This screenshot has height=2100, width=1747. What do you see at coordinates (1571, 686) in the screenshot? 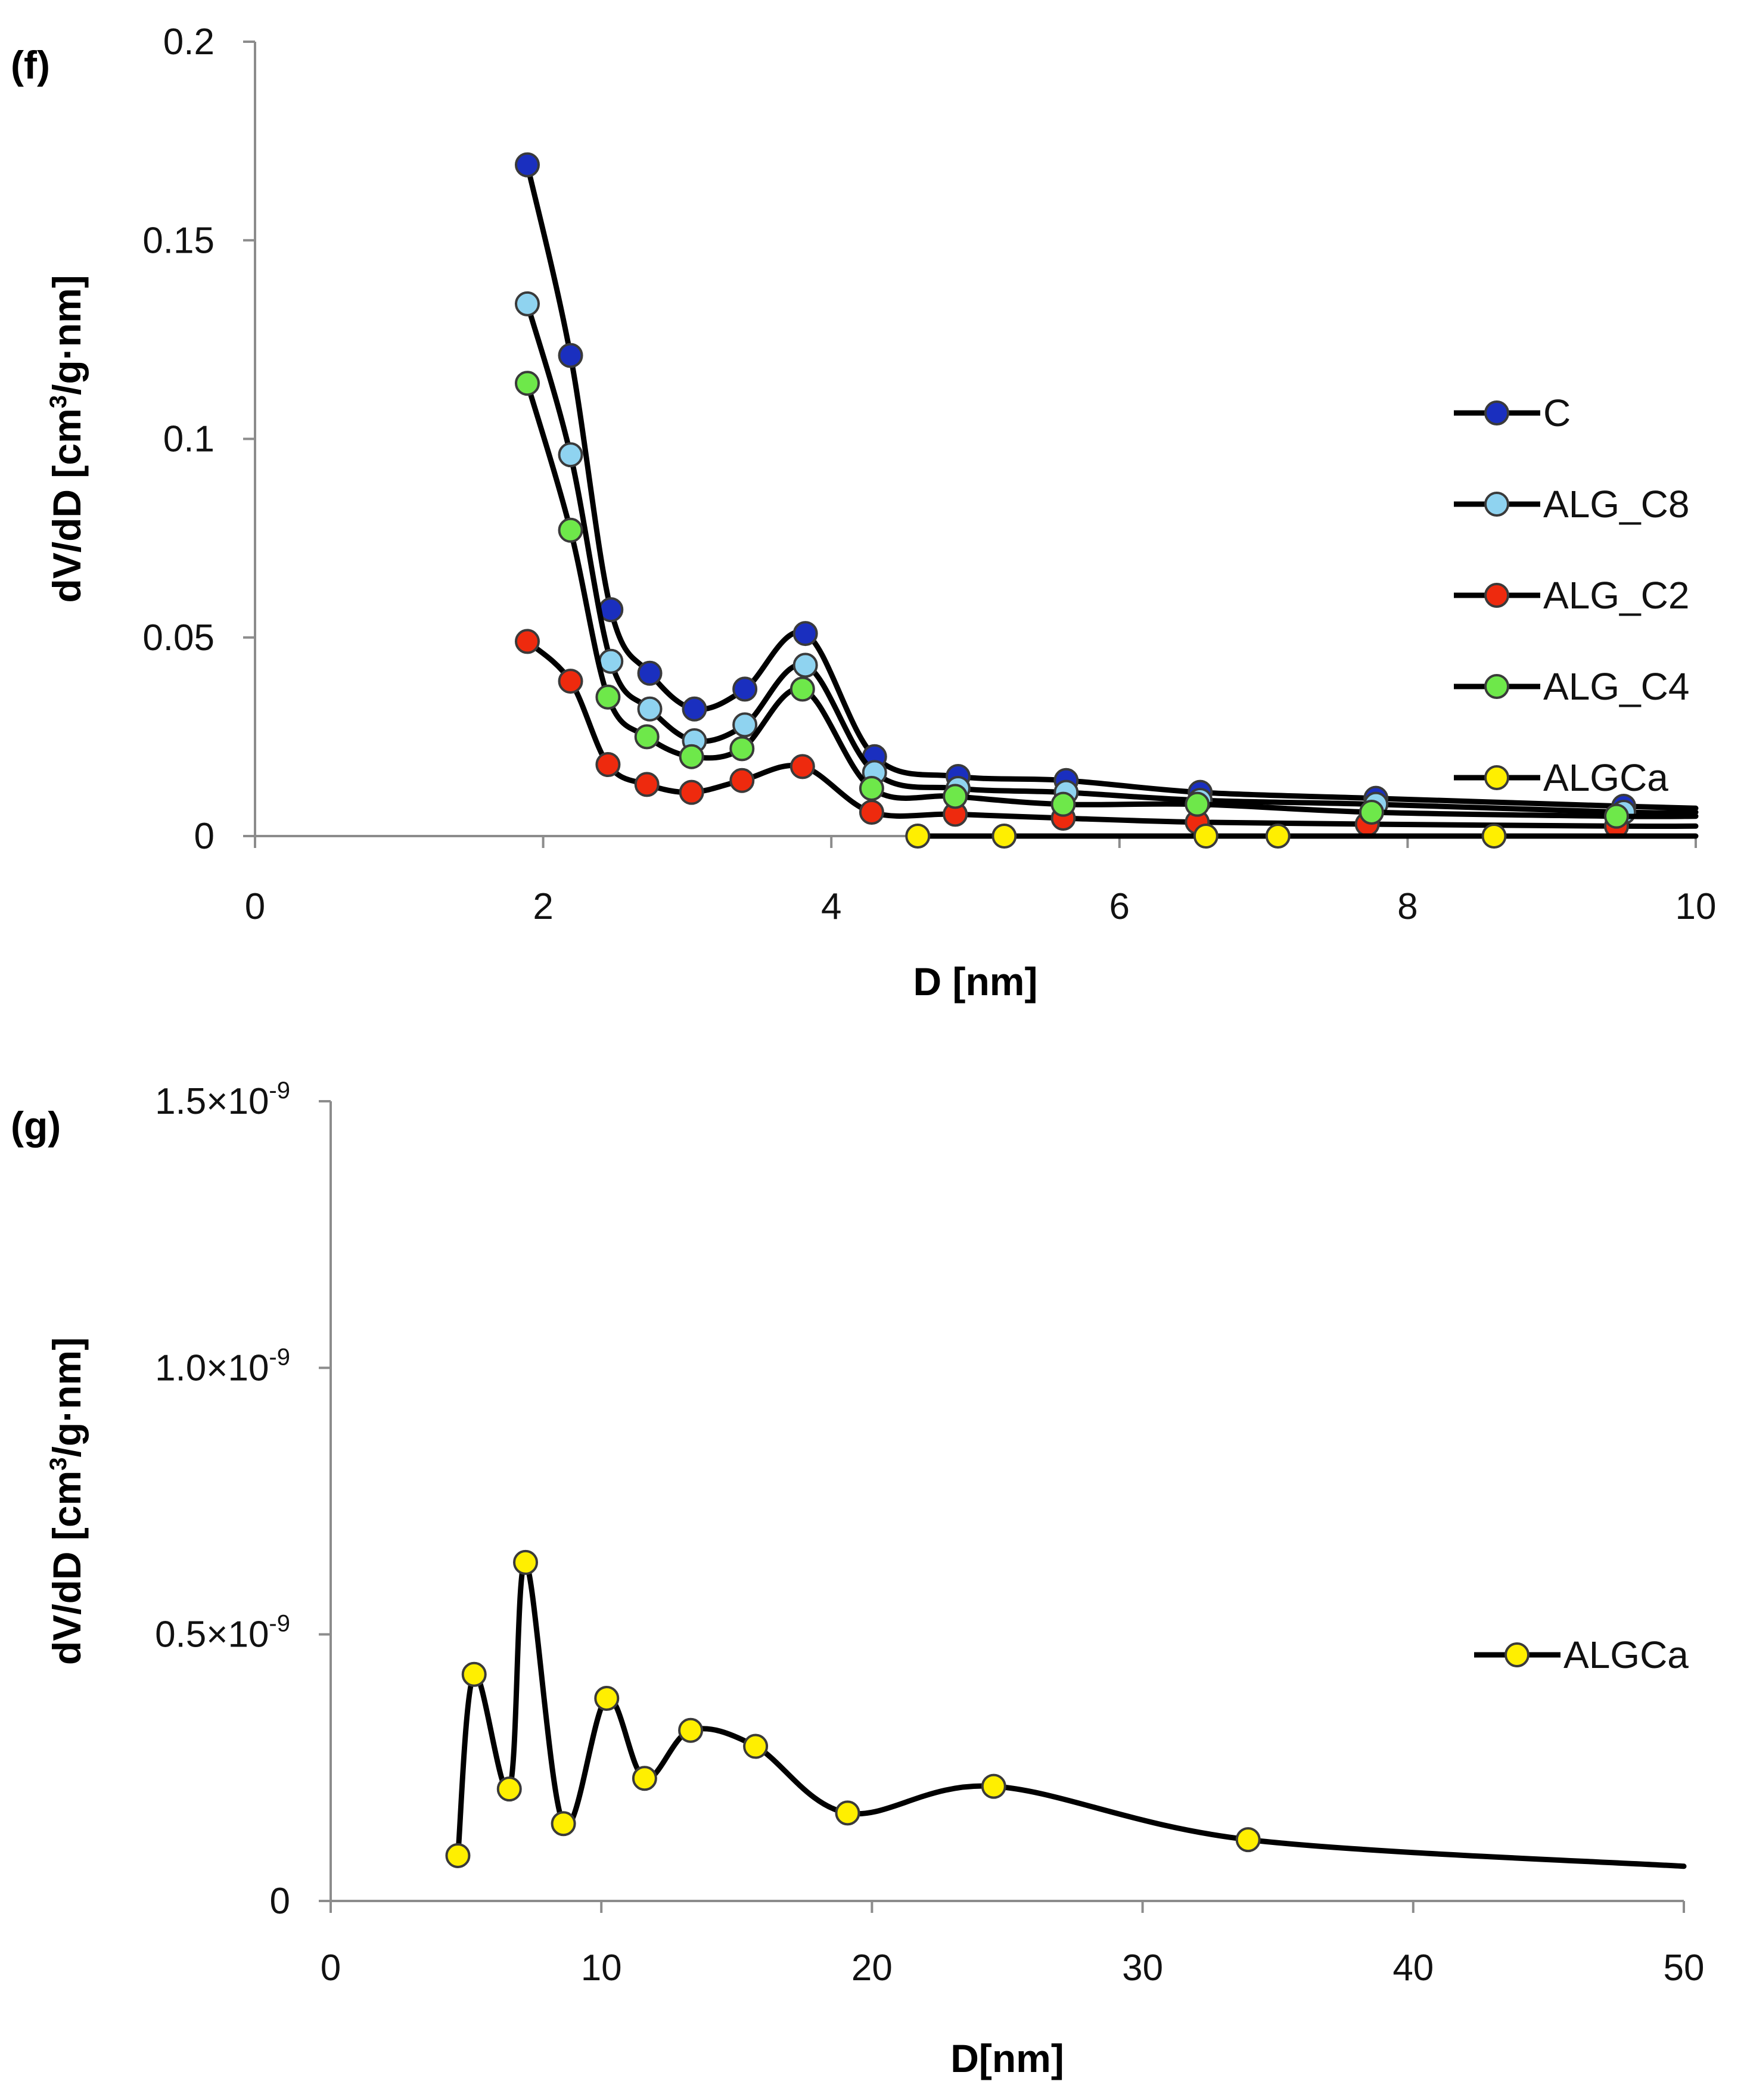
I see `legend-item-alg-c4: ALG_C4` at bounding box center [1571, 686].